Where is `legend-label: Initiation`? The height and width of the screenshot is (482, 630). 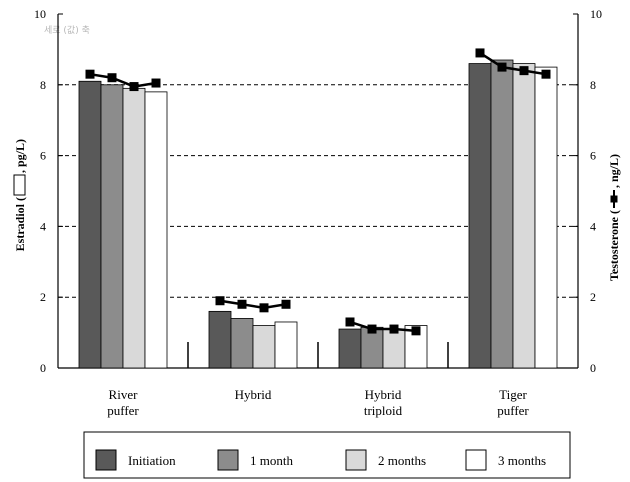 legend-label: Initiation is located at coordinates (152, 460).